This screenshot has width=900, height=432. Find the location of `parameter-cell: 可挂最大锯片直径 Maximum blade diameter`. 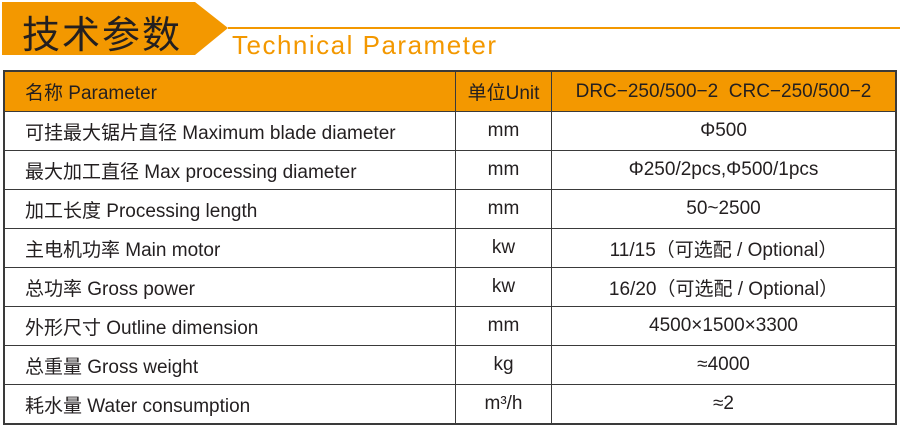

parameter-cell: 可挂最大锯片直径 Maximum blade diameter is located at coordinates (229, 131).